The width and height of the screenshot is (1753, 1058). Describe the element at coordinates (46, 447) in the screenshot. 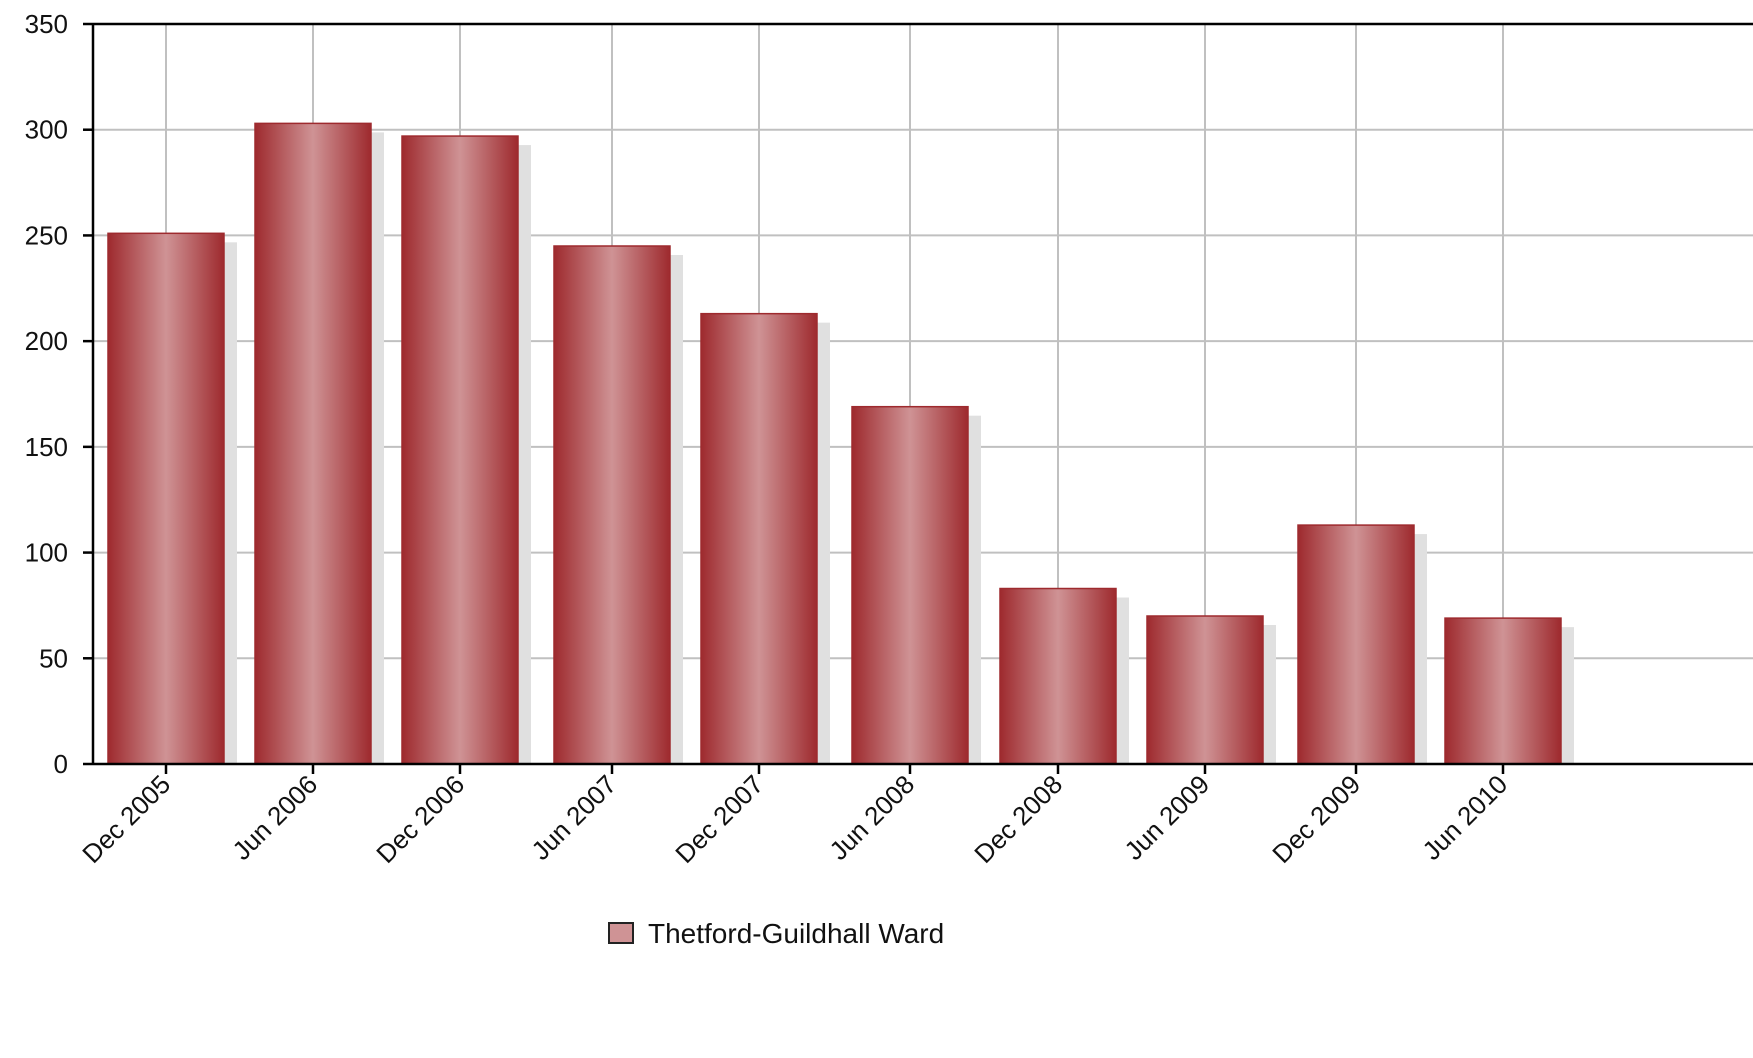

I see `y-tick-label: 150` at that location.